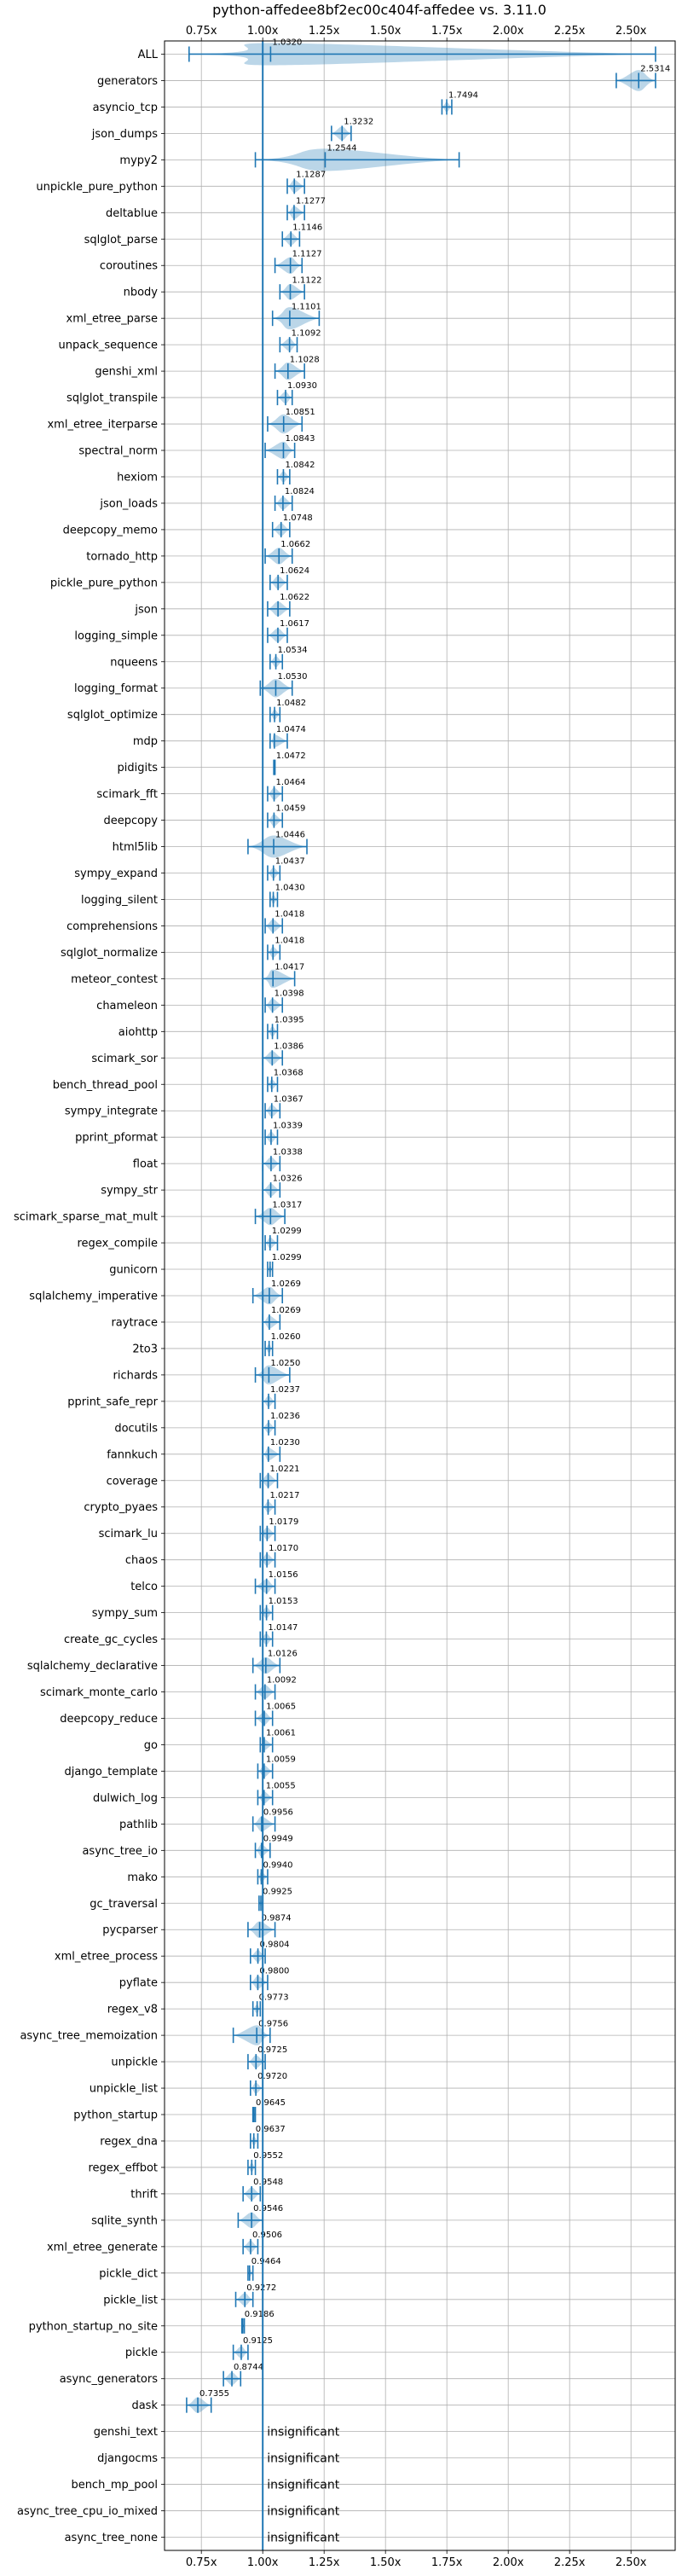 The height and width of the screenshot is (2576, 682). I want to click on benchmark-label: scimark_lu, so click(129, 1534).